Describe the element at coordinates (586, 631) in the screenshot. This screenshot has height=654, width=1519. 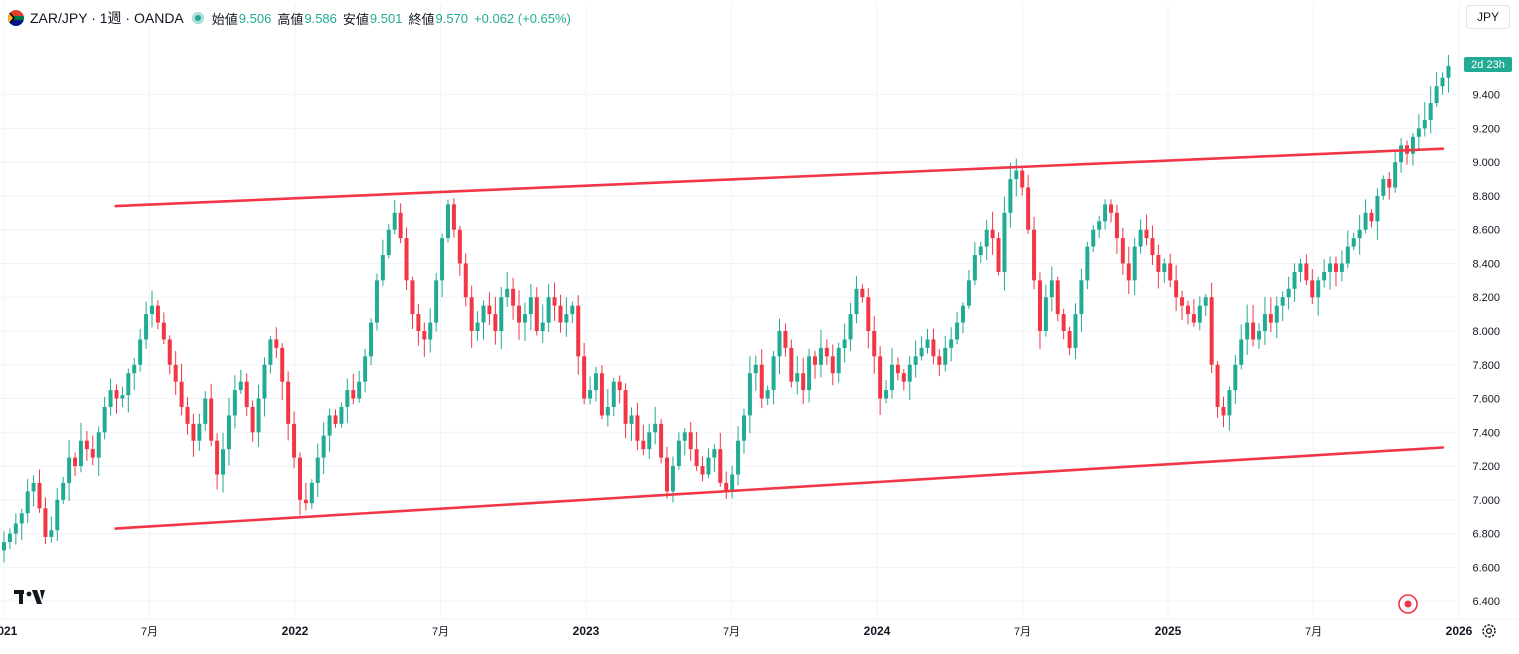
I see `time-tick-label: 2023` at that location.